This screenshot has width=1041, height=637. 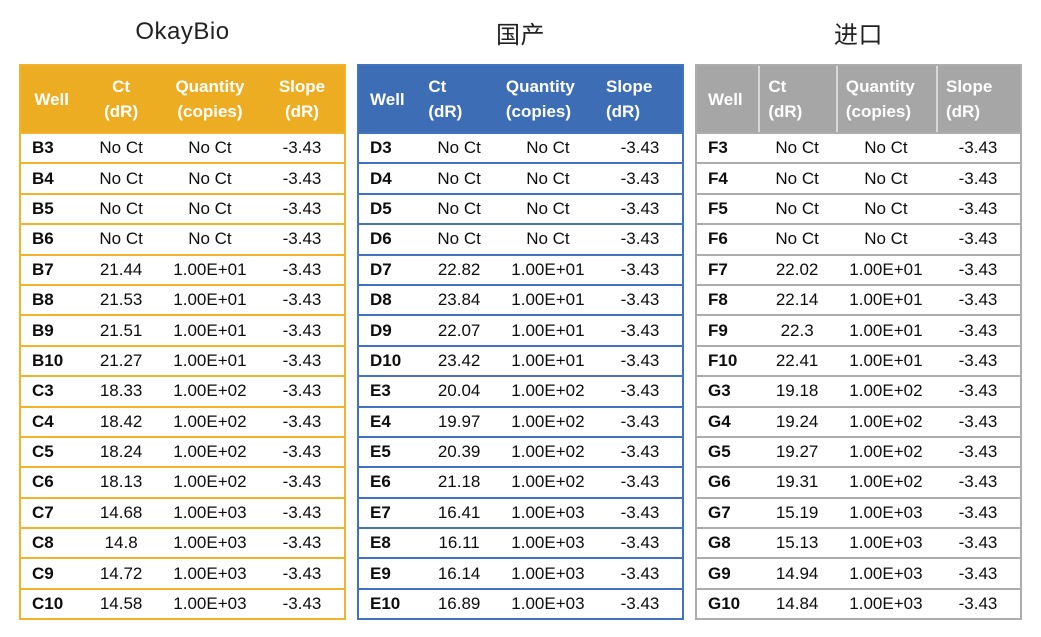 I want to click on header-line1: Ct, so click(x=437, y=86).